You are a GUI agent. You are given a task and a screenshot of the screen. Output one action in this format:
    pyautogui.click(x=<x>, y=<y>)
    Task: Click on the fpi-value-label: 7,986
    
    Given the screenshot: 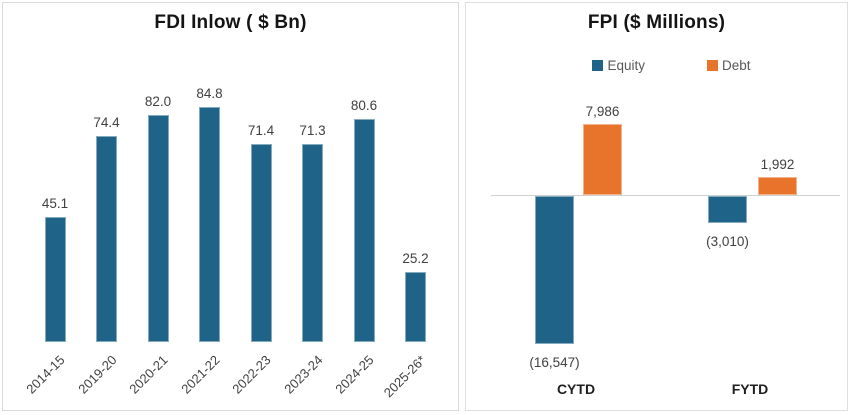 What is the action you would take?
    pyautogui.click(x=602, y=111)
    